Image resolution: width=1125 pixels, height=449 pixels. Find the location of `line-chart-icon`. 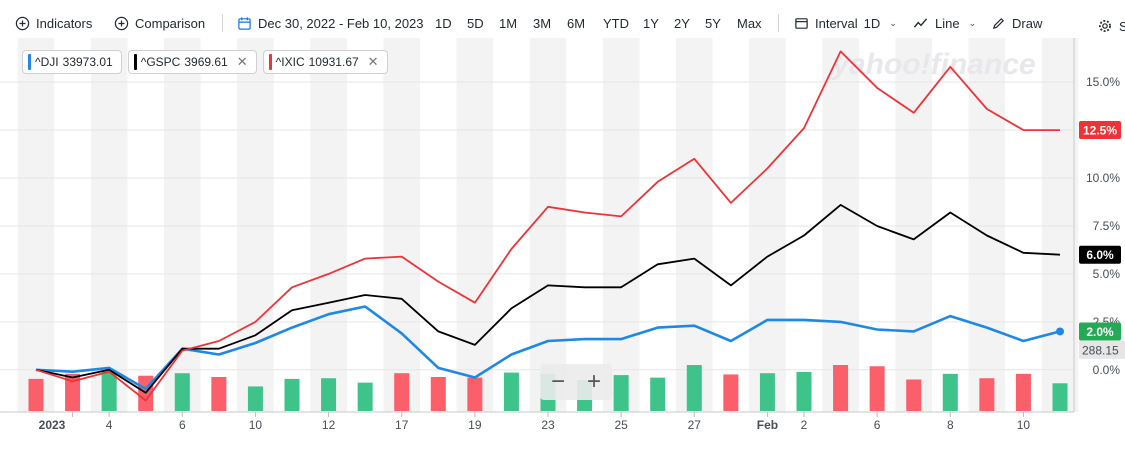

line-chart-icon is located at coordinates (921, 23).